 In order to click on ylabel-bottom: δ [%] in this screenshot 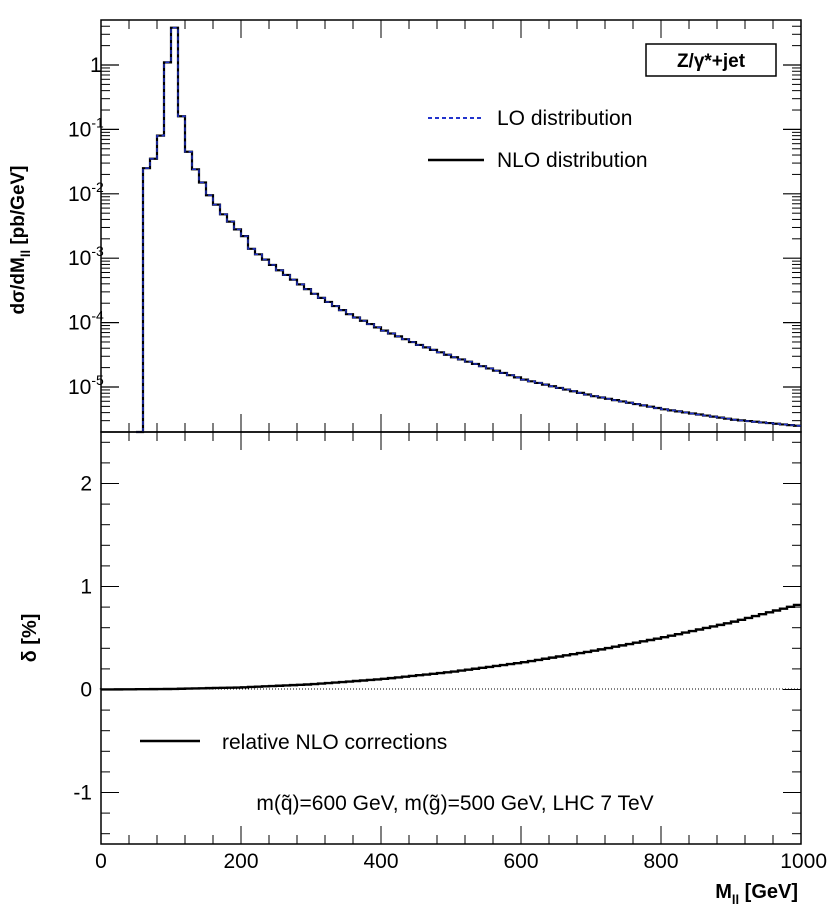, I will do `click(30, 638)`.